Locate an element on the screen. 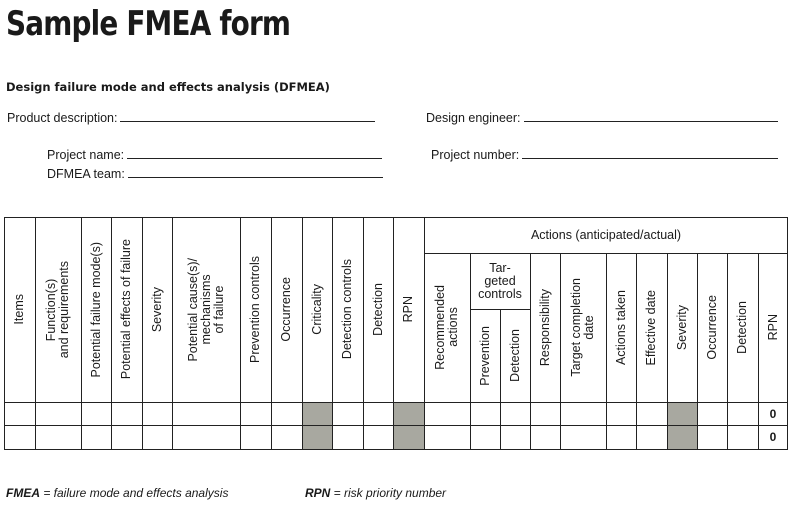  column-header: Occurrence is located at coordinates (286, 309).